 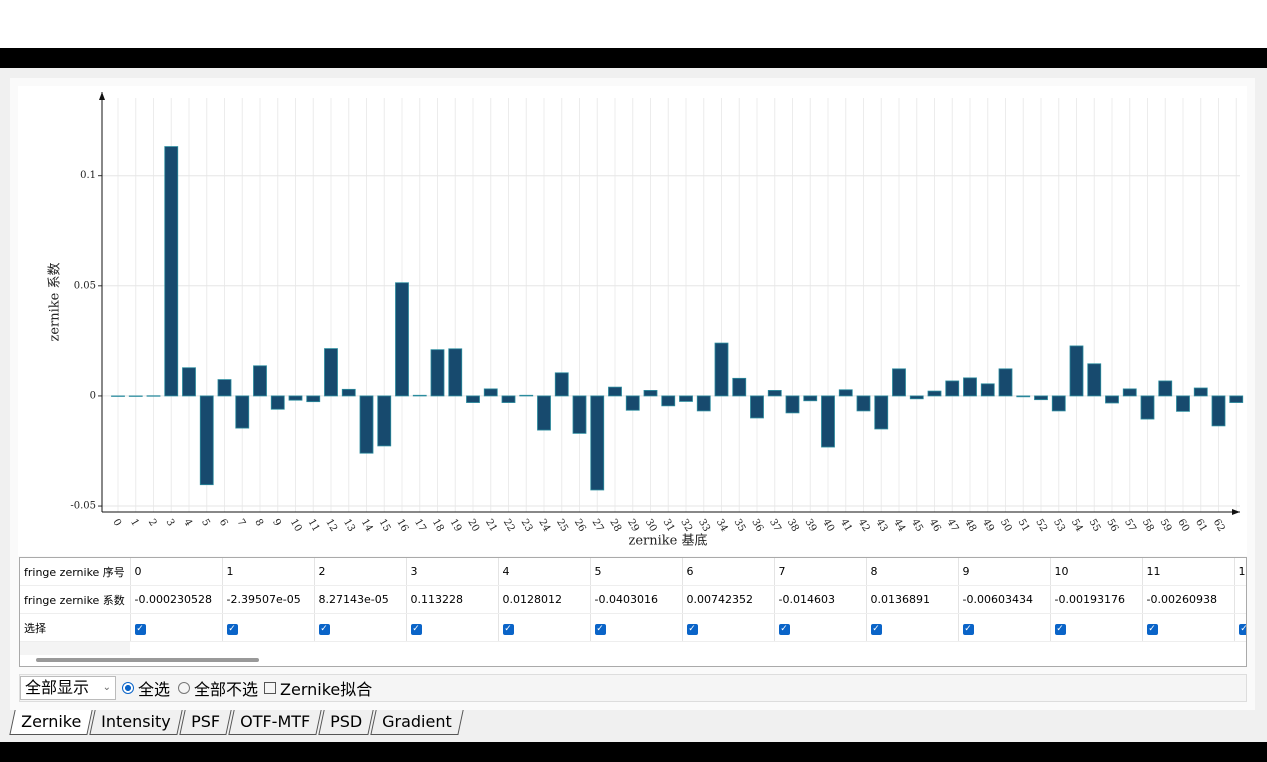 I want to click on index-cell: 8, so click(x=912, y=572).